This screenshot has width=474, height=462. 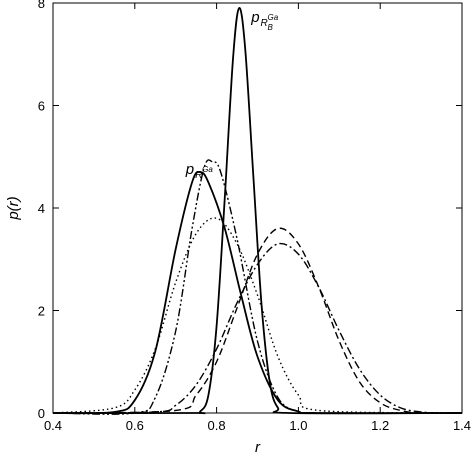 What do you see at coordinates (41, 208) in the screenshot?
I see `y-tick-label-2: 4` at bounding box center [41, 208].